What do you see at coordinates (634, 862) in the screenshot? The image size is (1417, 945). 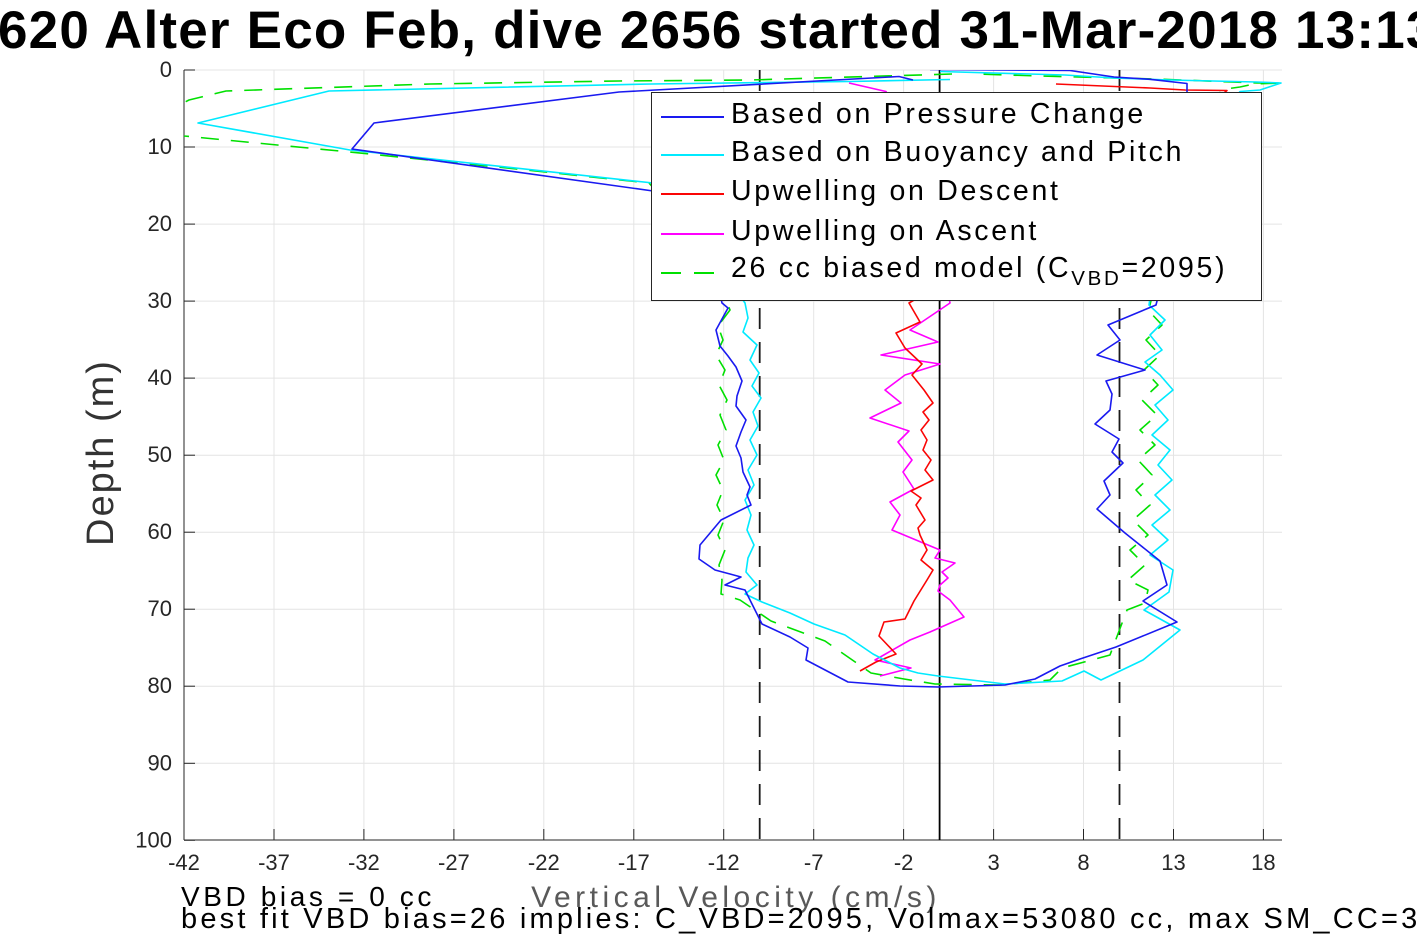 I see `svg-text: -17` at bounding box center [634, 862].